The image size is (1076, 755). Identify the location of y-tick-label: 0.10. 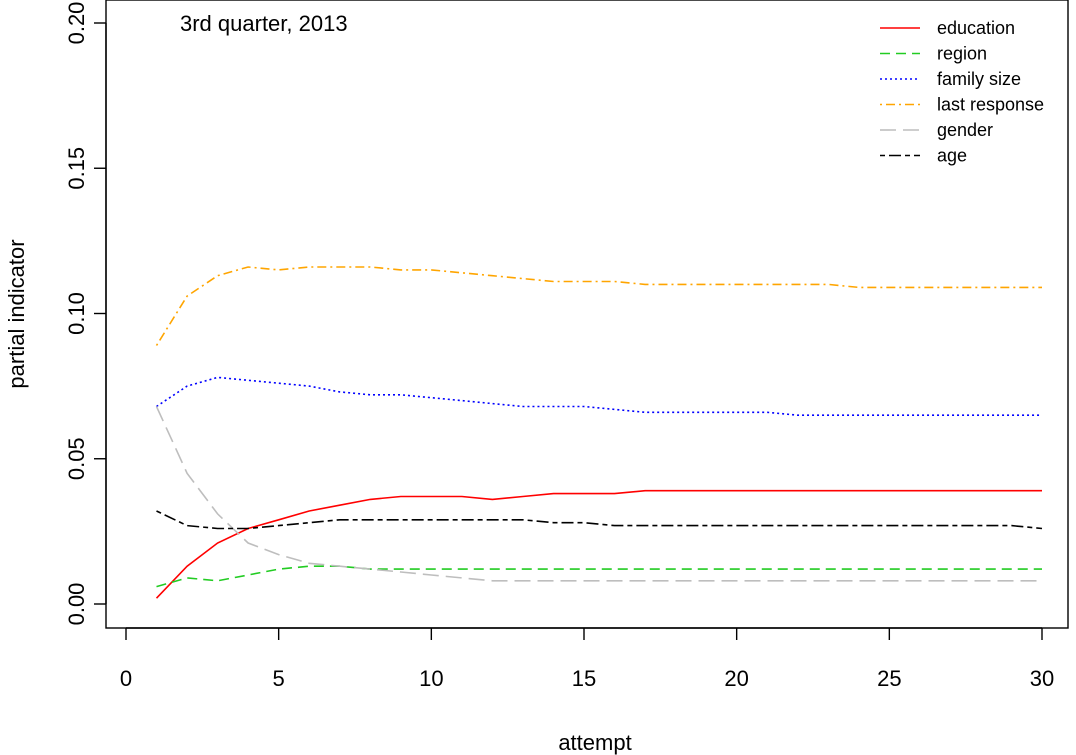
(76, 313).